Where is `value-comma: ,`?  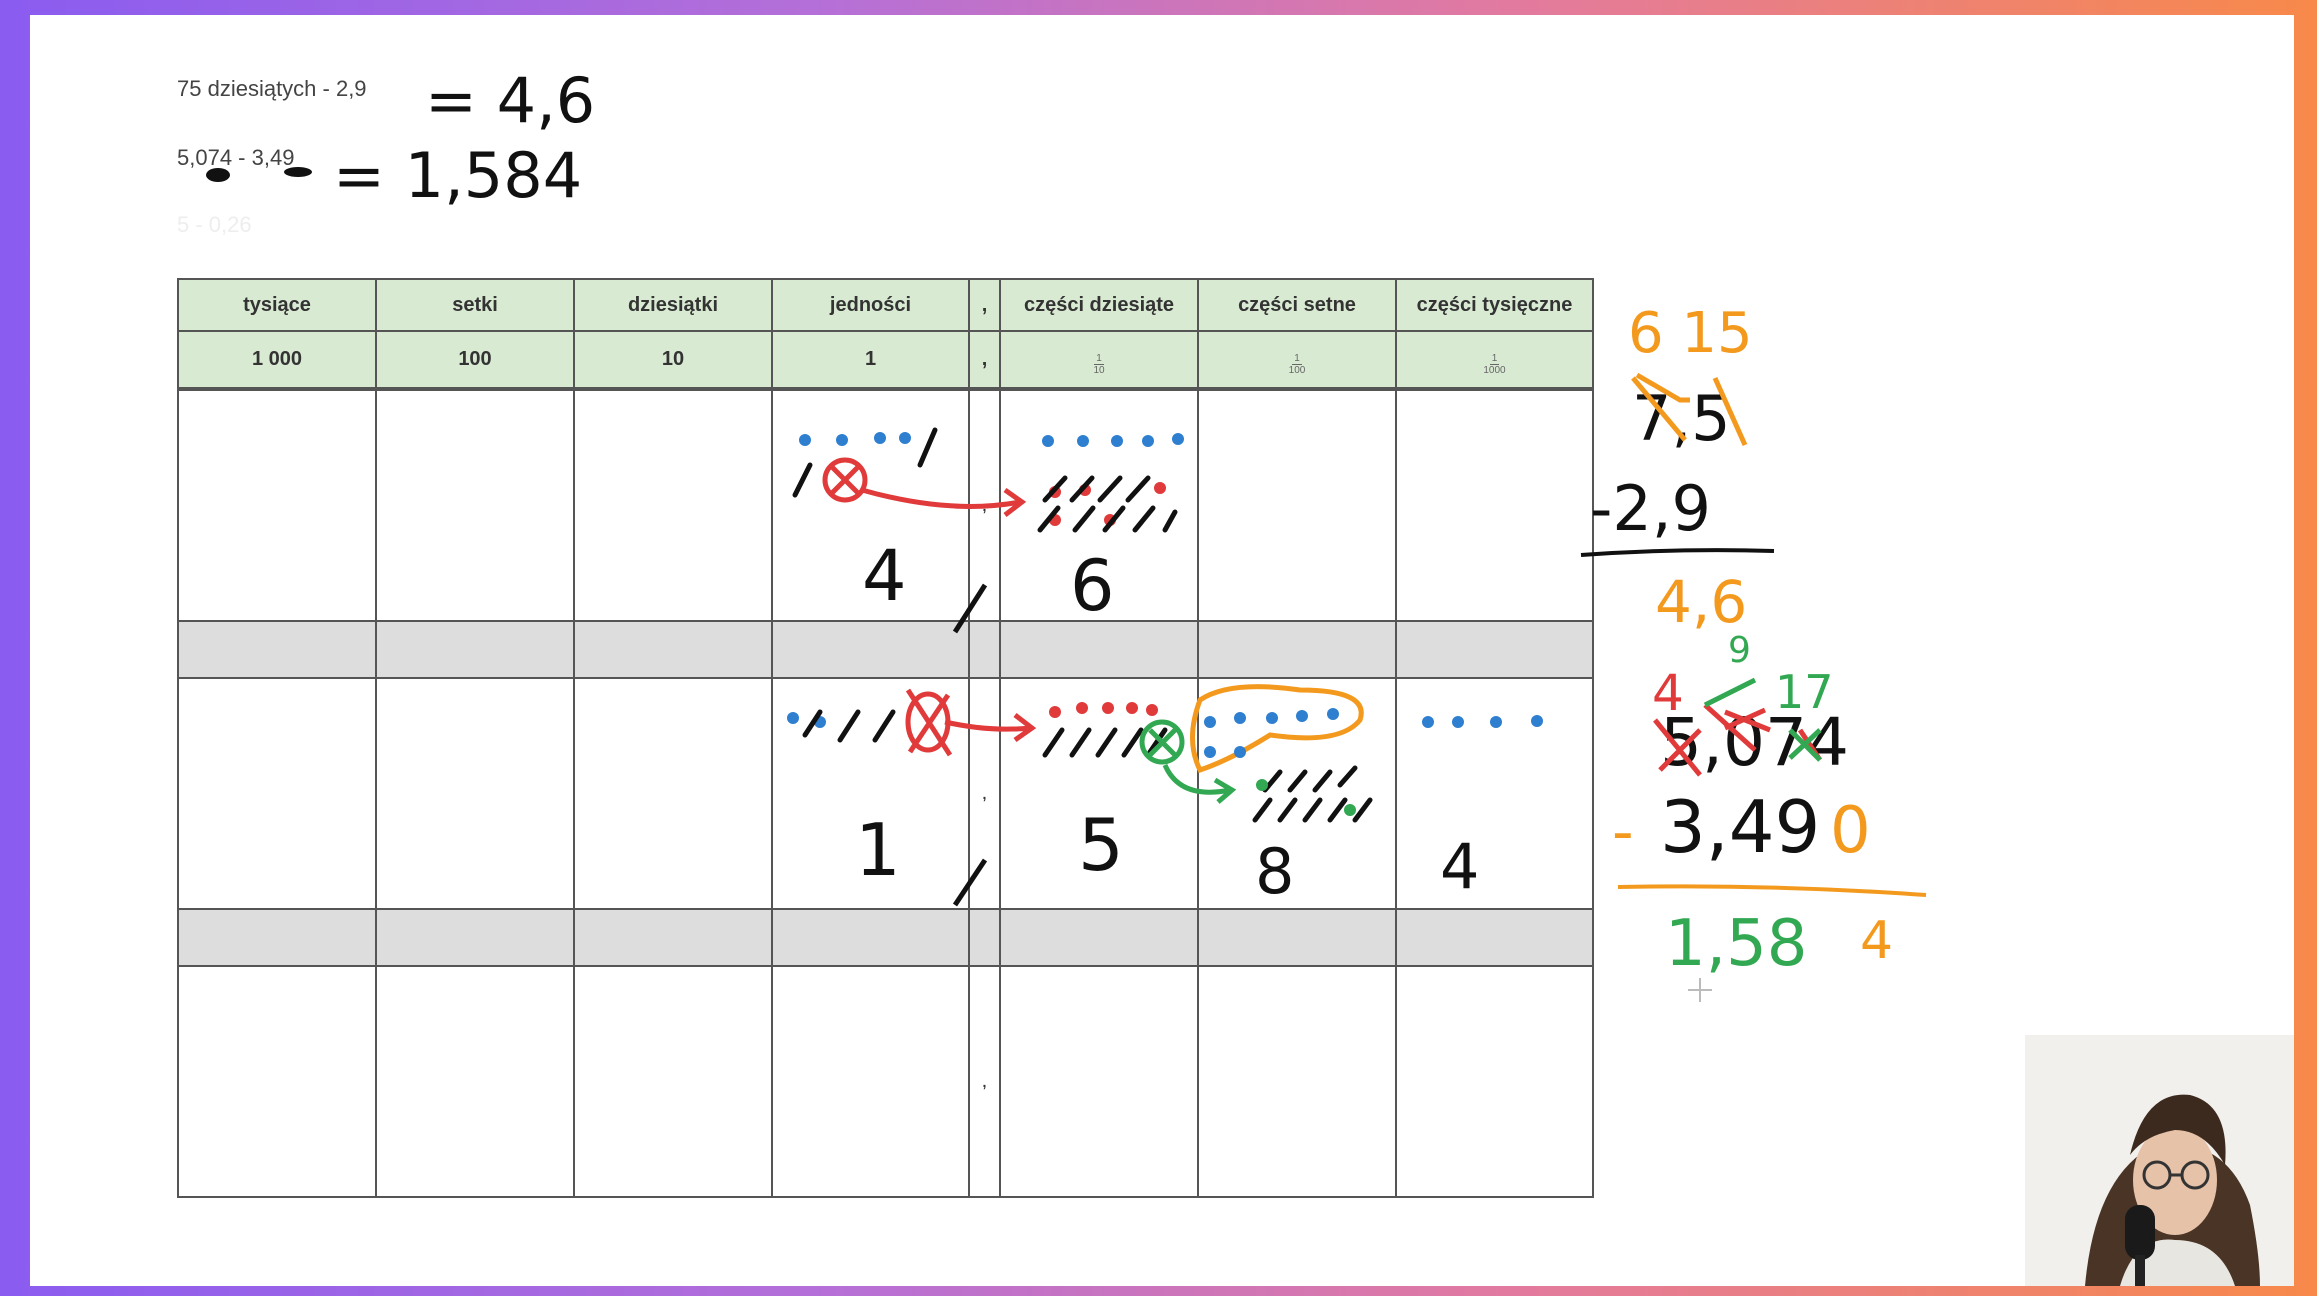 value-comma: , is located at coordinates (984, 360).